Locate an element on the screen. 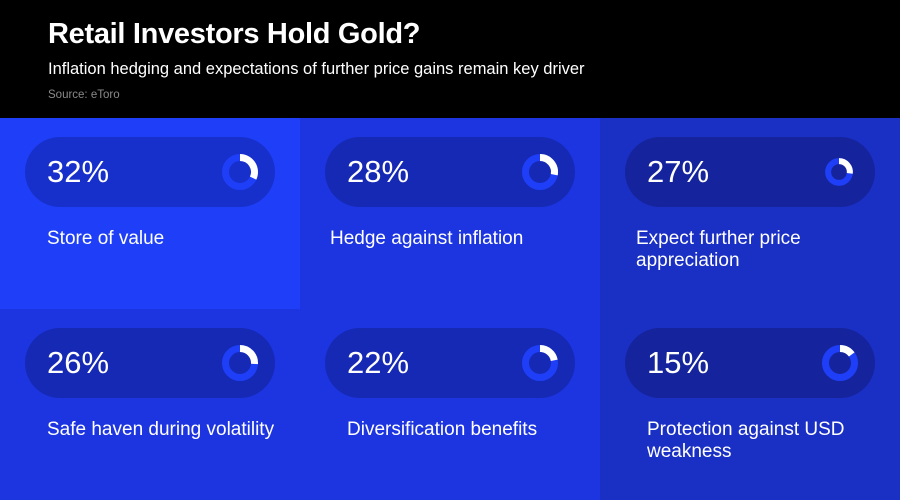  stat-label: Hedge against inflation is located at coordinates (427, 238).